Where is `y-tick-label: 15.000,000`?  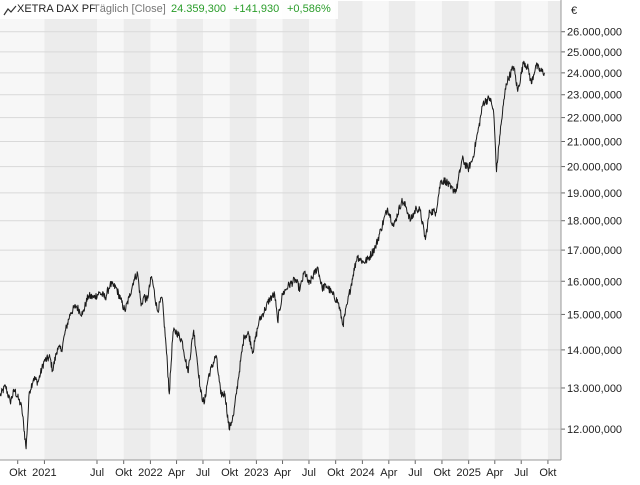 y-tick-label: 15.000,000 is located at coordinates (594, 315).